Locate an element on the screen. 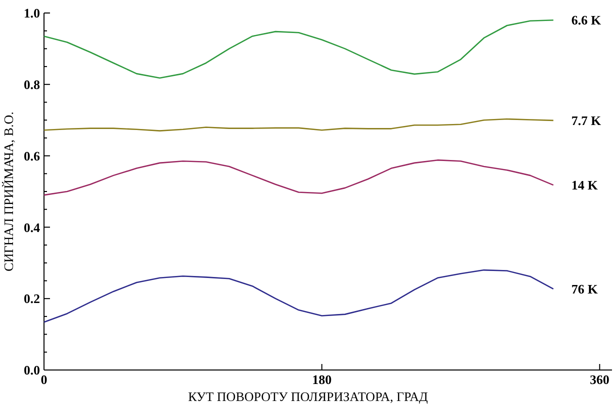 The image size is (615, 406). series-label: 6.6 K is located at coordinates (586, 20).